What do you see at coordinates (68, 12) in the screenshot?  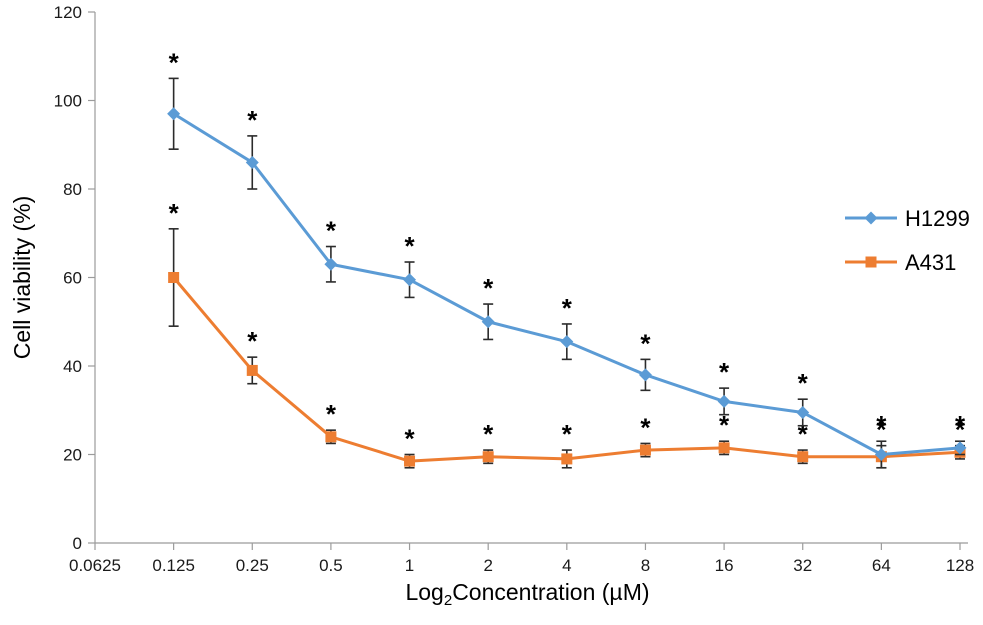 I see `y-tick-label: 120` at bounding box center [68, 12].